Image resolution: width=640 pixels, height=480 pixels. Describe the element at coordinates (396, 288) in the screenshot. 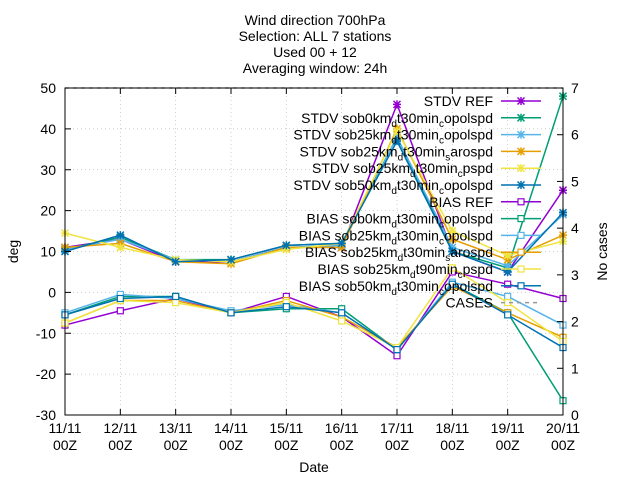

I see `legend-label: BIAS sob50kmdt30mincopolspd` at that location.